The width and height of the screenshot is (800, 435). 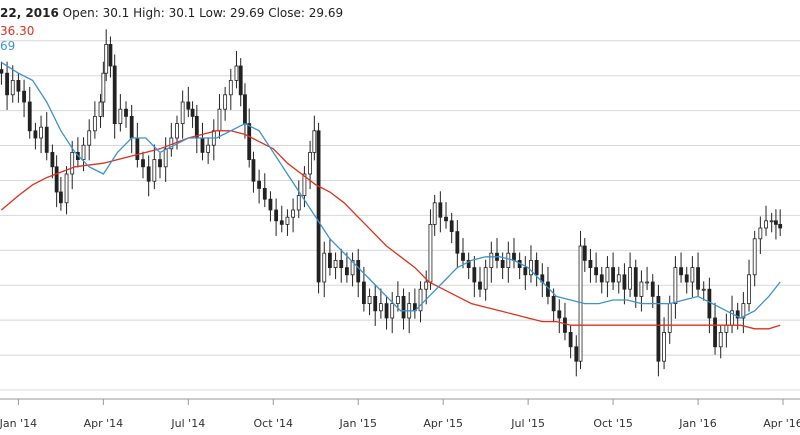 What do you see at coordinates (697, 423) in the screenshot?
I see `x-tick-label: Jan '16` at bounding box center [697, 423].